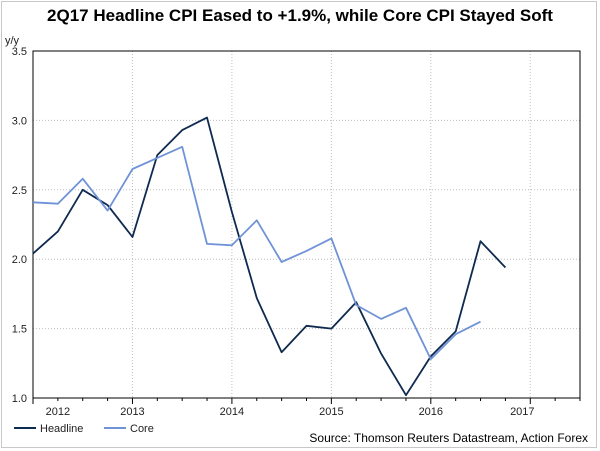 This screenshot has height=451, width=600. Describe the element at coordinates (84, 429) in the screenshot. I see `legend: Headline Core` at that location.